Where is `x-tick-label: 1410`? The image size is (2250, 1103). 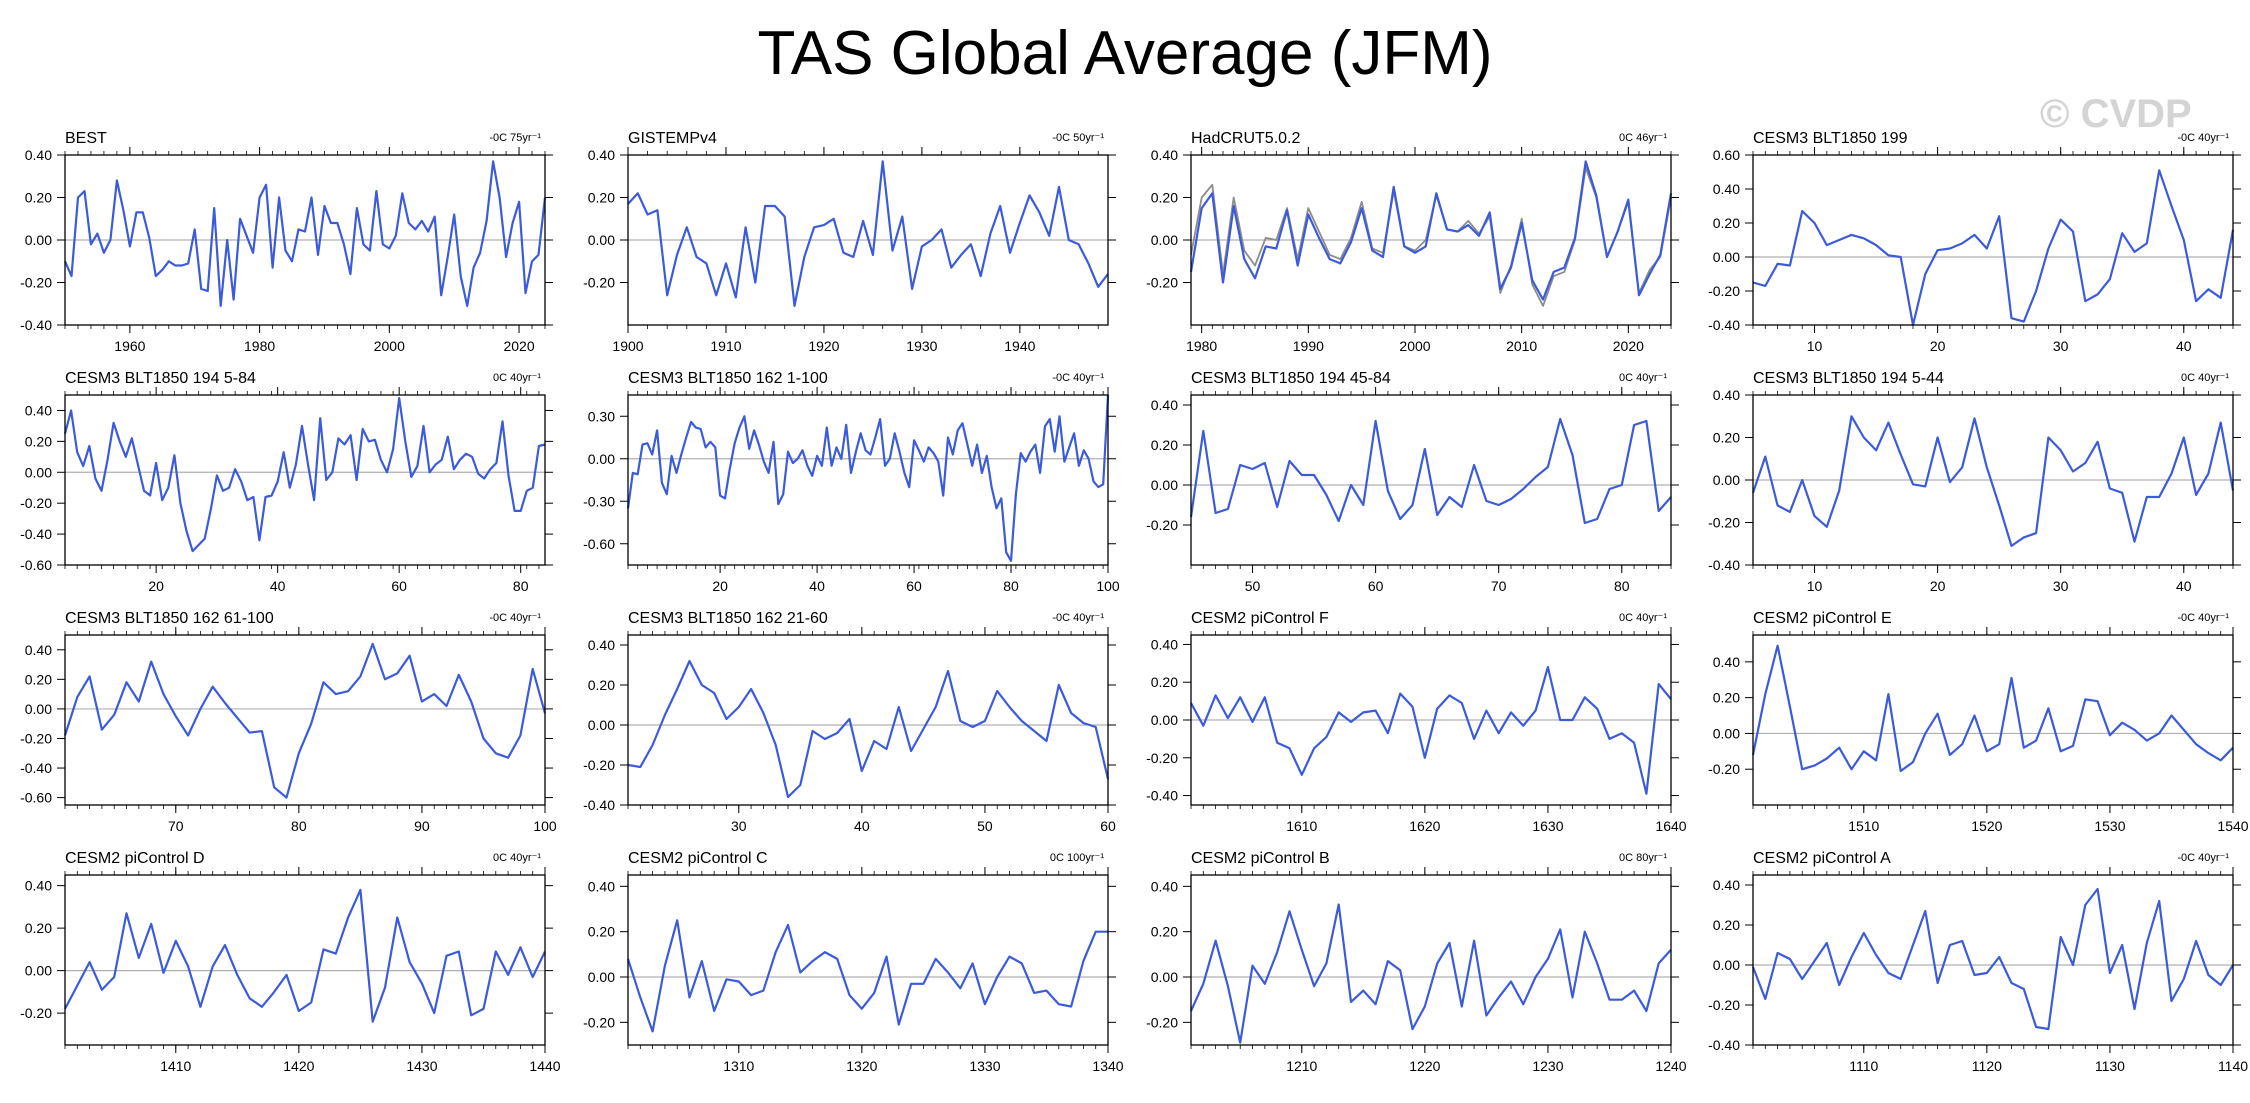 x-tick-label: 1410 is located at coordinates (175, 1066).